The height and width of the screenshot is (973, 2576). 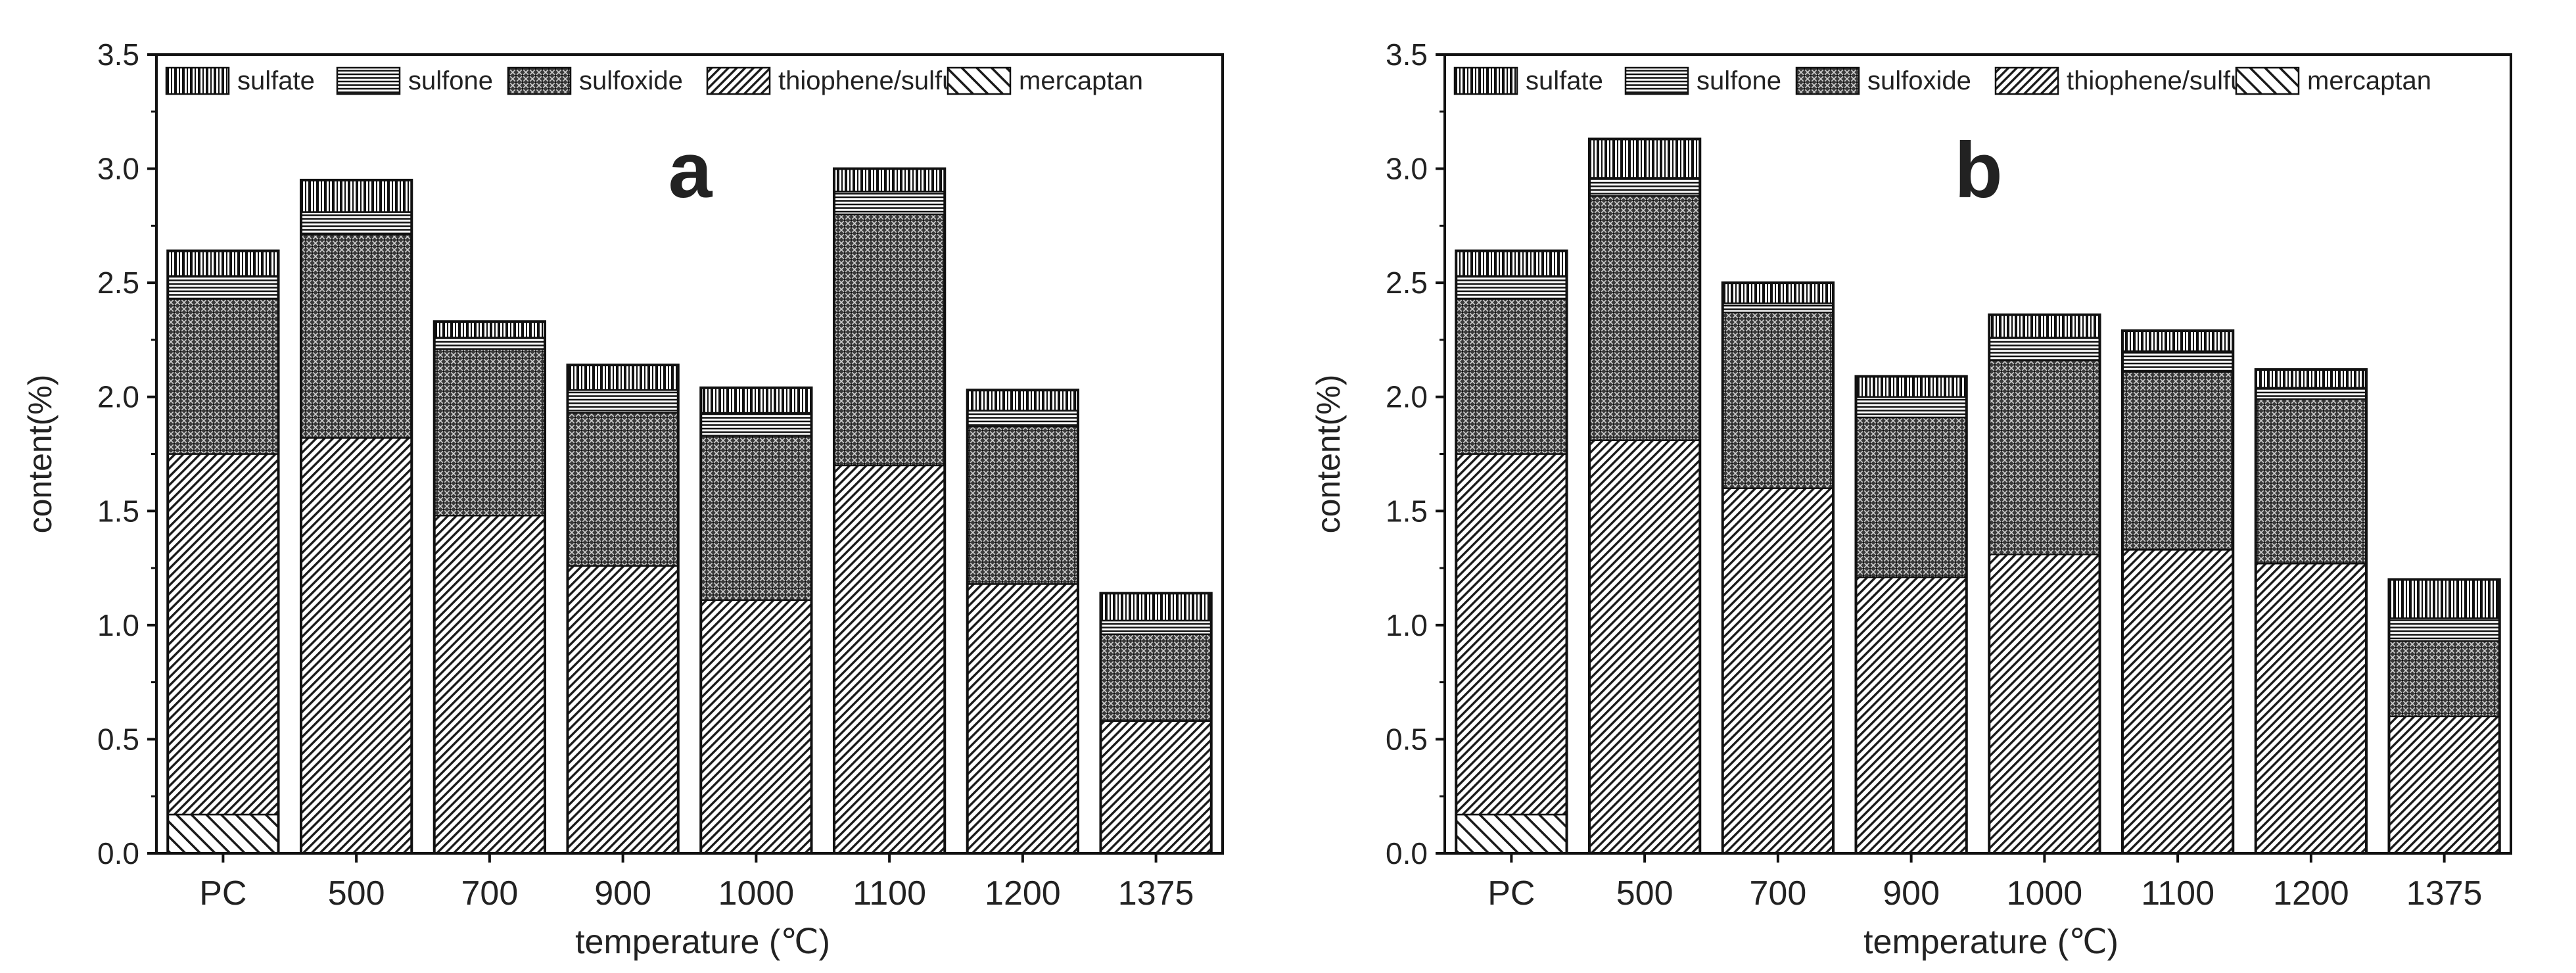 I want to click on x-tick-label: 1200, so click(x=2311, y=894).